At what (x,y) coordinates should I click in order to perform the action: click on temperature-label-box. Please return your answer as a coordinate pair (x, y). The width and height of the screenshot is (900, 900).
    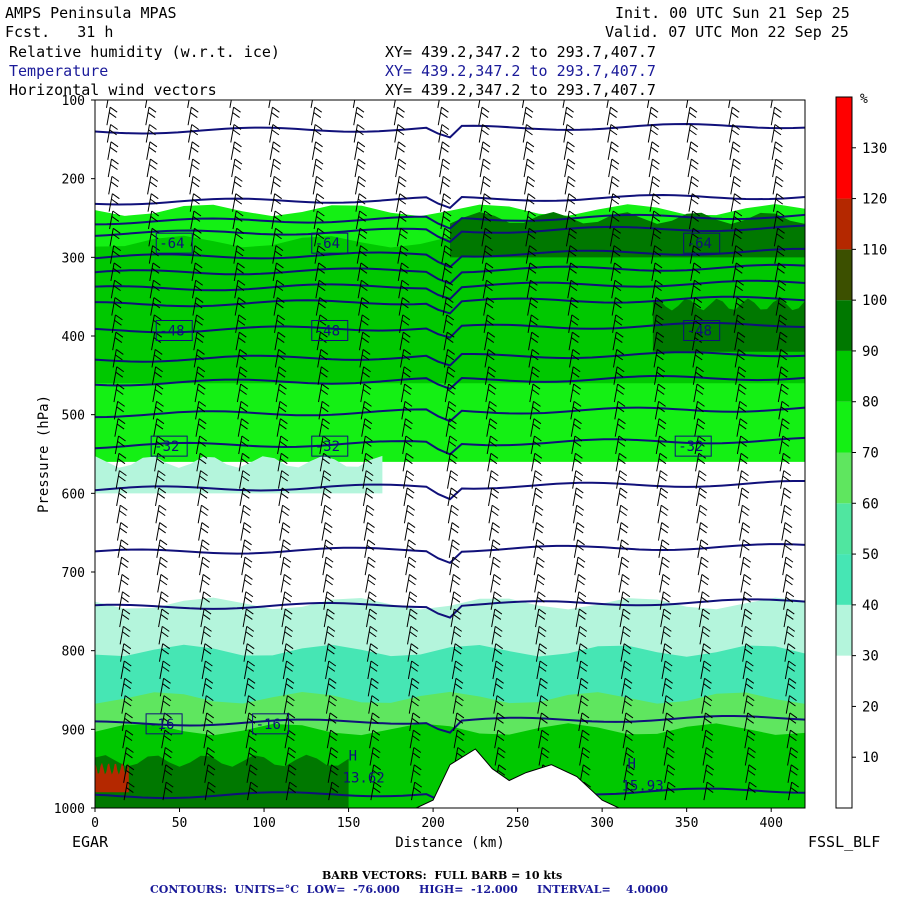
    Looking at the image, I should click on (330, 446).